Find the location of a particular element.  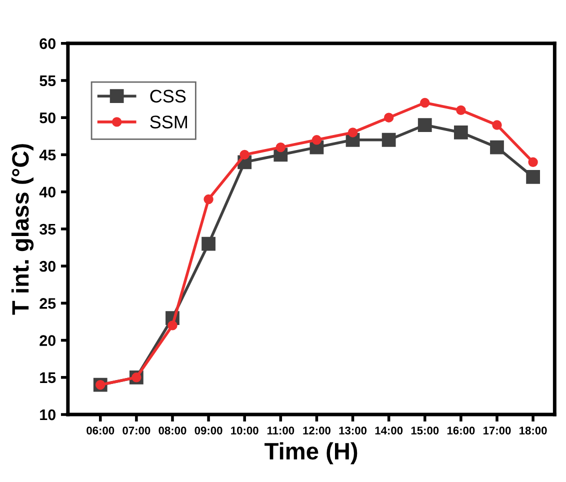

x-tick-label: 14:00 is located at coordinates (389, 430).